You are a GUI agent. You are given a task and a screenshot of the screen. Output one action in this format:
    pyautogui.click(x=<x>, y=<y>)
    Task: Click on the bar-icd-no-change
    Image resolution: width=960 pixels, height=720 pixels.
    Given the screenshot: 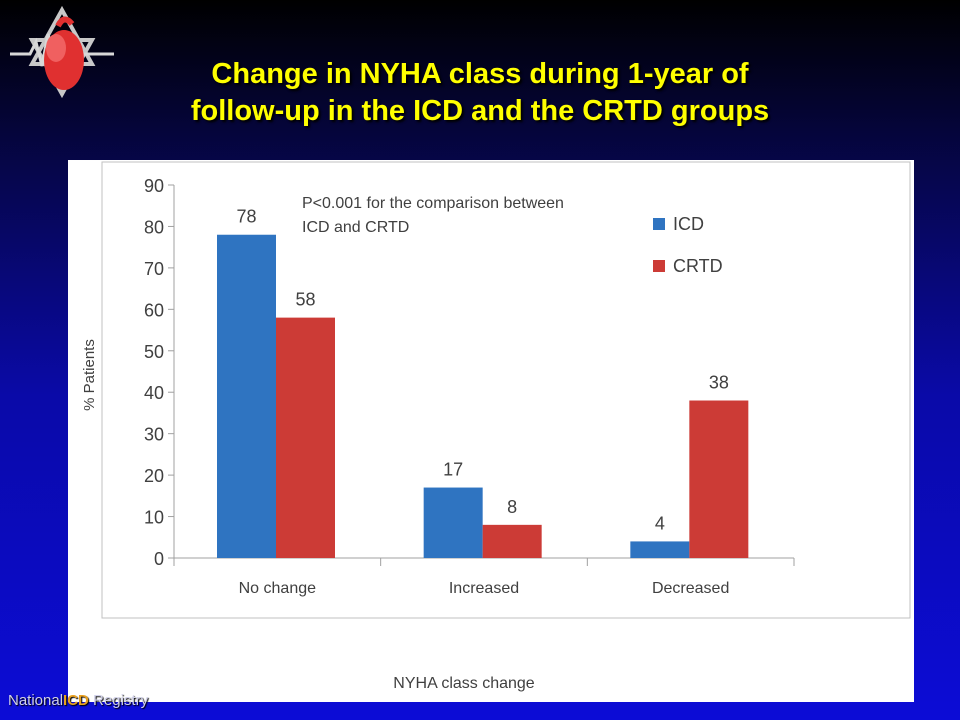 What is the action you would take?
    pyautogui.click(x=246, y=396)
    